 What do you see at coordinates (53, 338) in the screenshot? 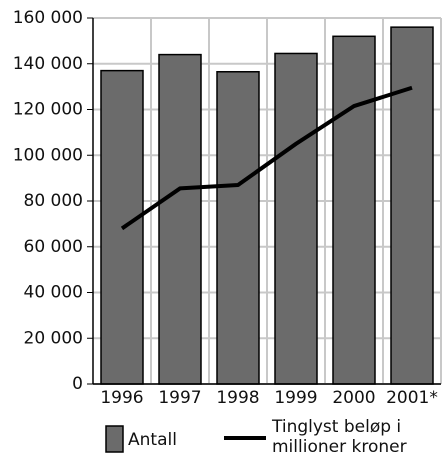
I see `y-tick-label: 20 000` at bounding box center [53, 338].